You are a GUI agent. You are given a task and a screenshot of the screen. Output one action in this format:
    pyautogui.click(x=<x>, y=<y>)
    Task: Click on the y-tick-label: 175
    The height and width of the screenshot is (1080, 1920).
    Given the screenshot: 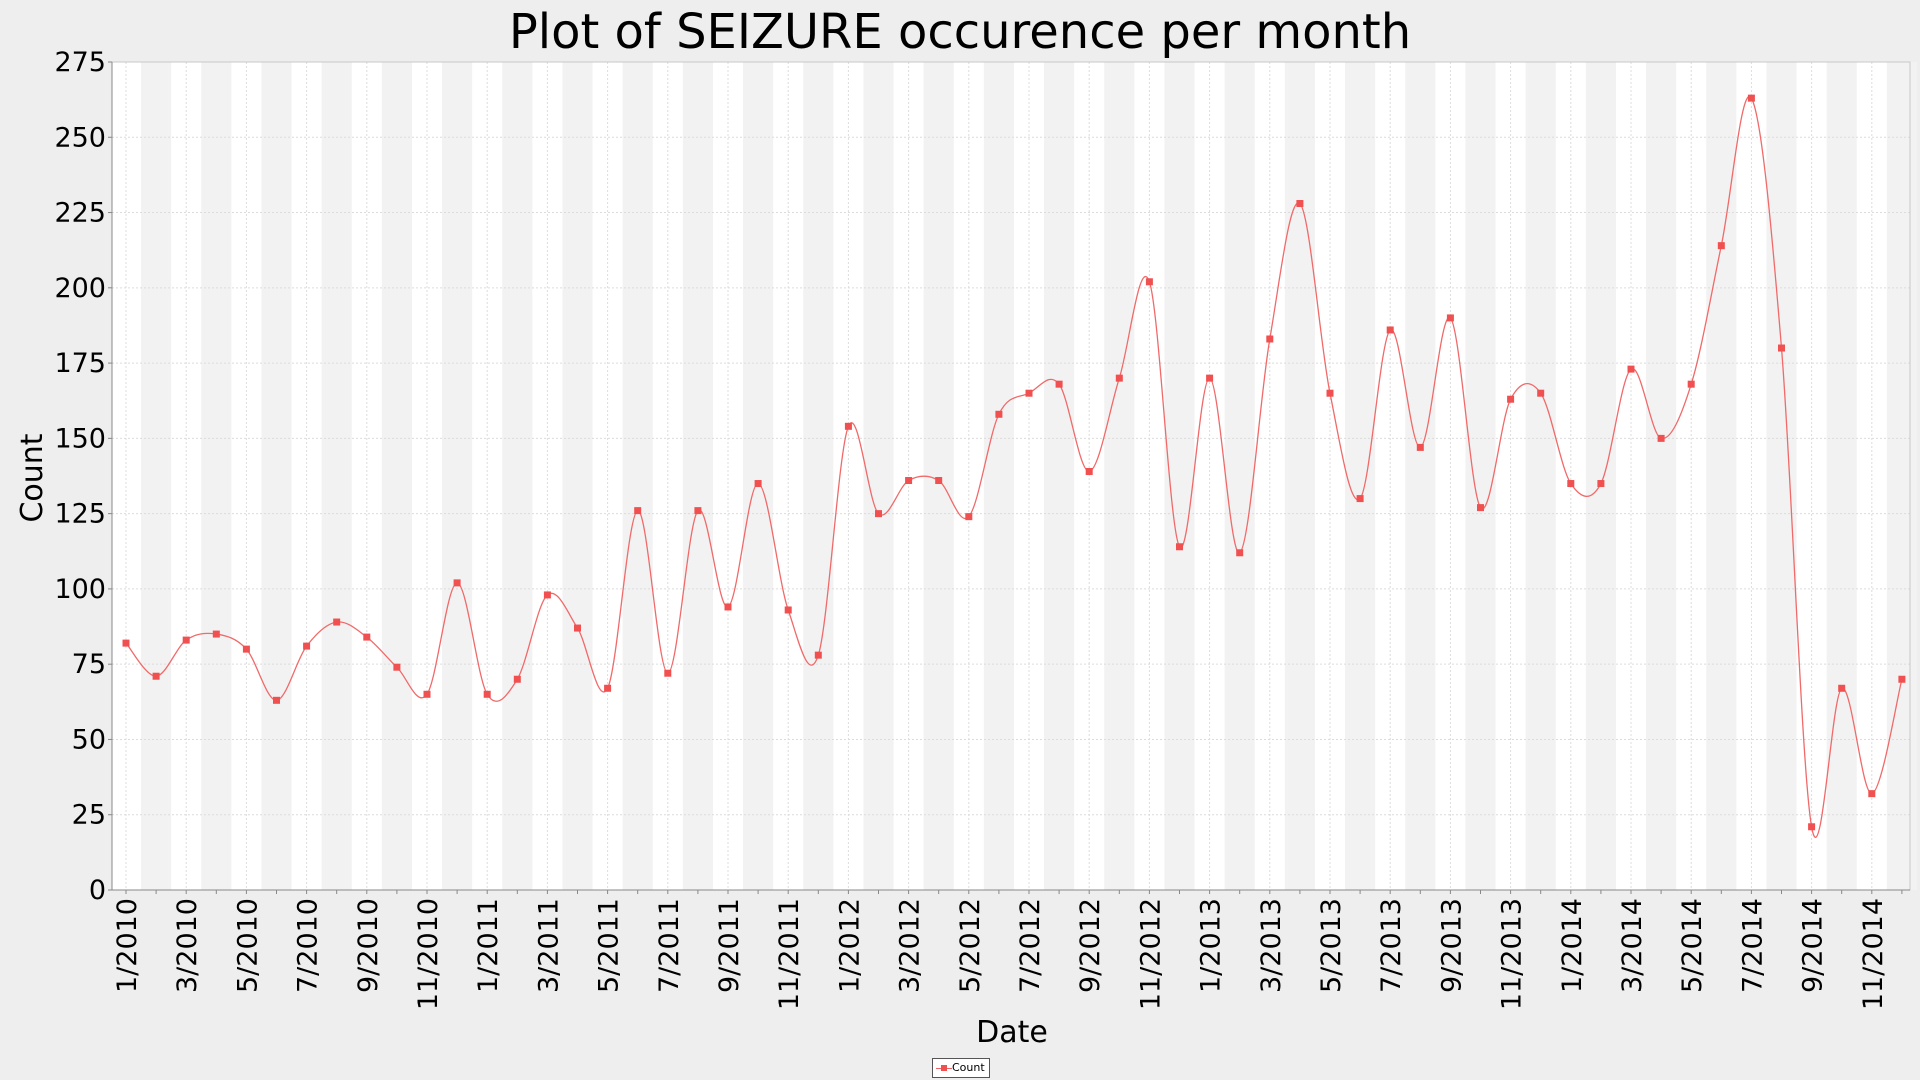 What is the action you would take?
    pyautogui.click(x=80, y=363)
    